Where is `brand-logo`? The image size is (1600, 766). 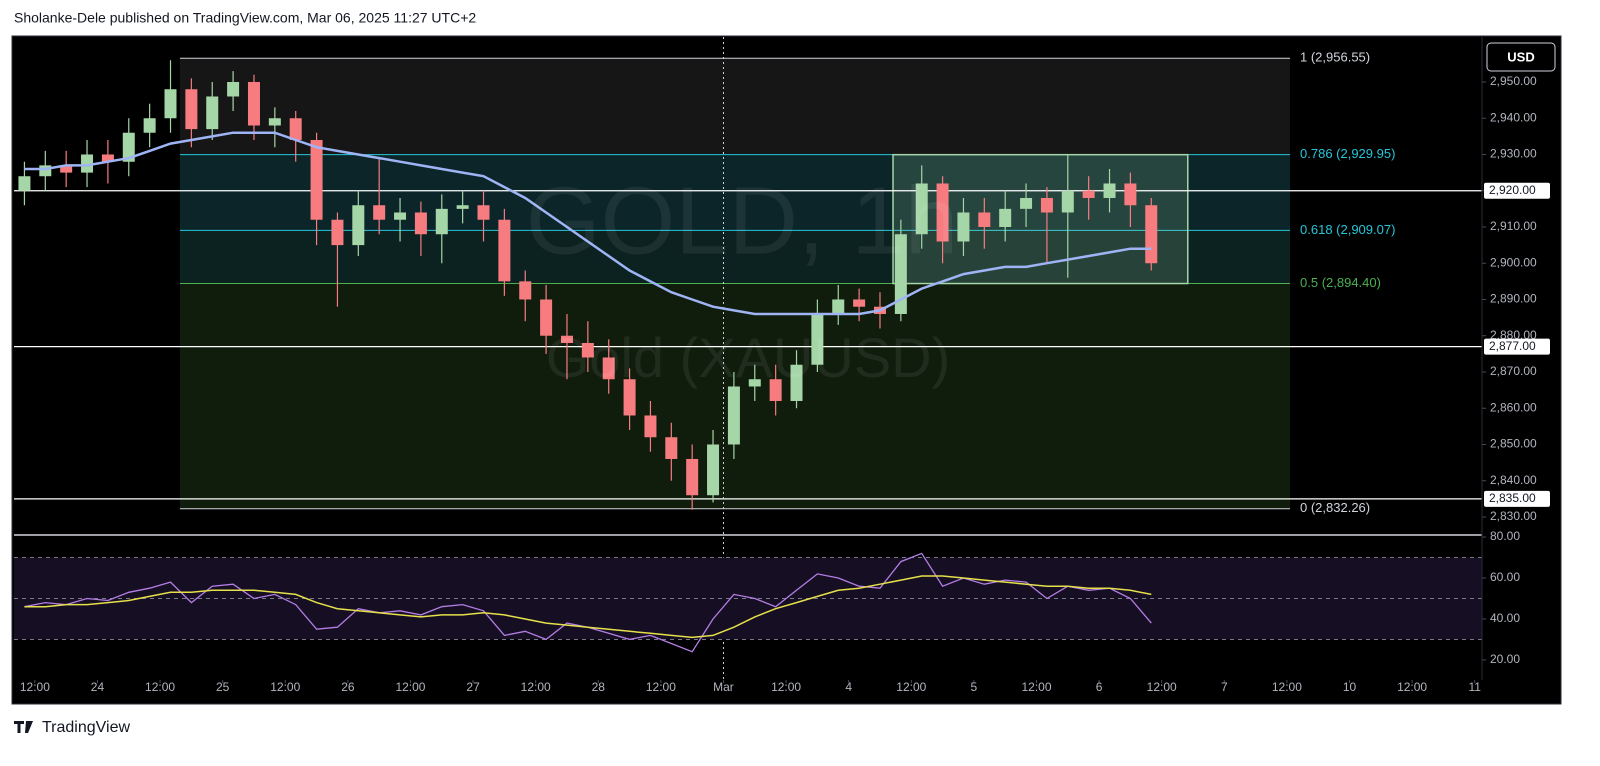 brand-logo is located at coordinates (23, 727).